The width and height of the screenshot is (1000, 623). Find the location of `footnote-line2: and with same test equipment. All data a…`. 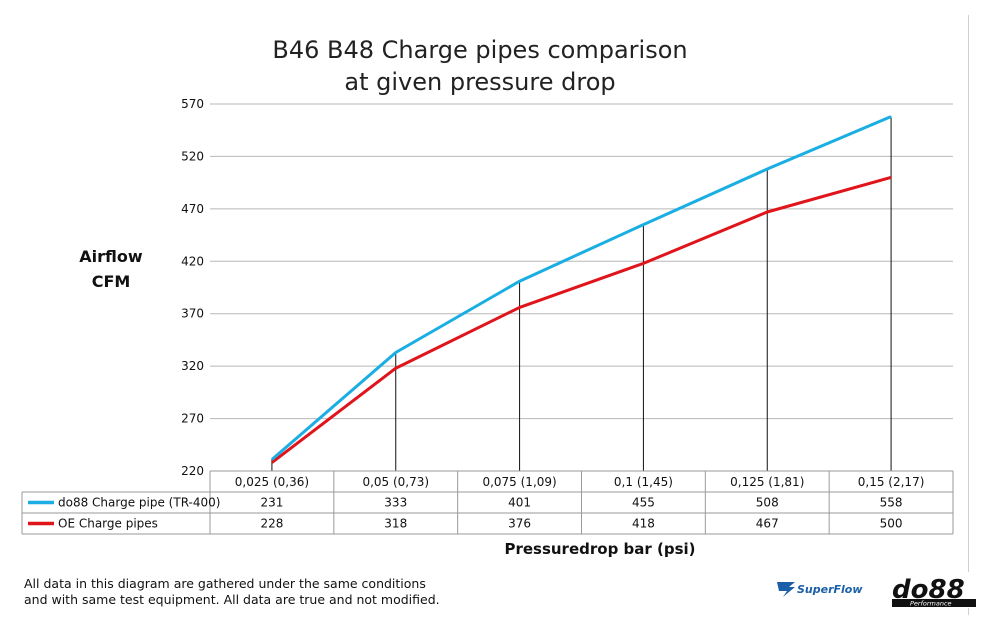

footnote-line2: and with same test equipment. All data a… is located at coordinates (232, 599).